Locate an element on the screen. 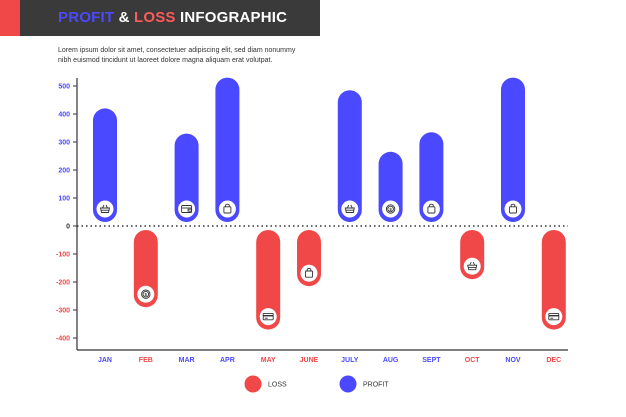 Image resolution: width=626 pixels, height=417 pixels. bar-jan is located at coordinates (105, 165).